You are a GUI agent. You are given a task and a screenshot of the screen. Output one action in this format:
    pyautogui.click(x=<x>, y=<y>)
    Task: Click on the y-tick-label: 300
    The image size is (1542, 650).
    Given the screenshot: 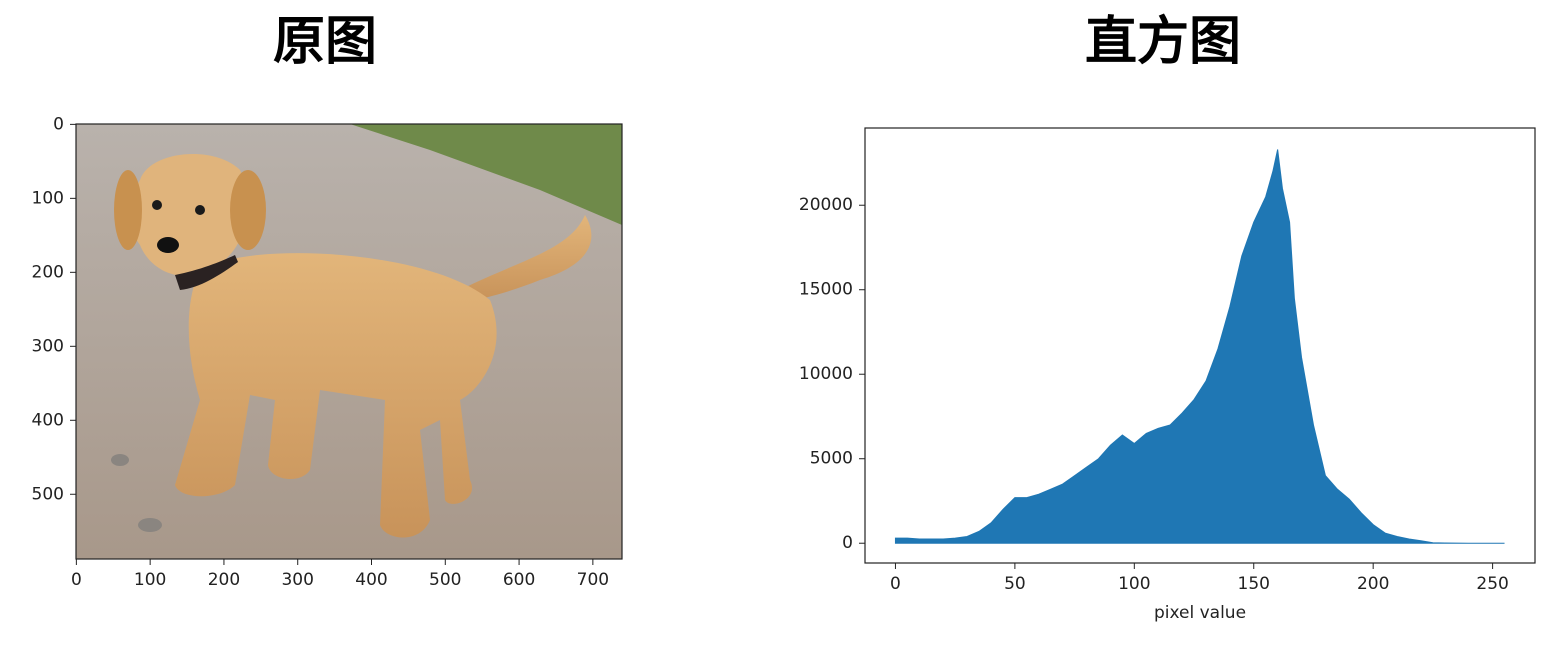 What is the action you would take?
    pyautogui.click(x=48, y=346)
    